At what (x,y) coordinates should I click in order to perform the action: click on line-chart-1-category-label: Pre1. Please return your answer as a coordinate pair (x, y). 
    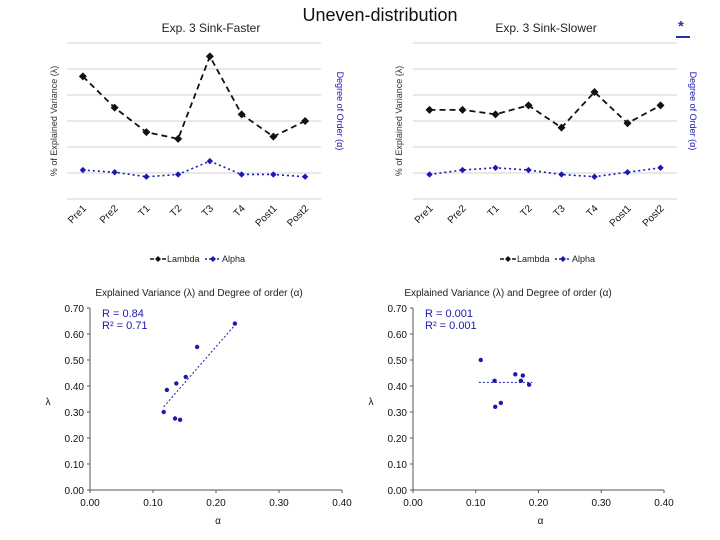
    Looking at the image, I should click on (77, 214).